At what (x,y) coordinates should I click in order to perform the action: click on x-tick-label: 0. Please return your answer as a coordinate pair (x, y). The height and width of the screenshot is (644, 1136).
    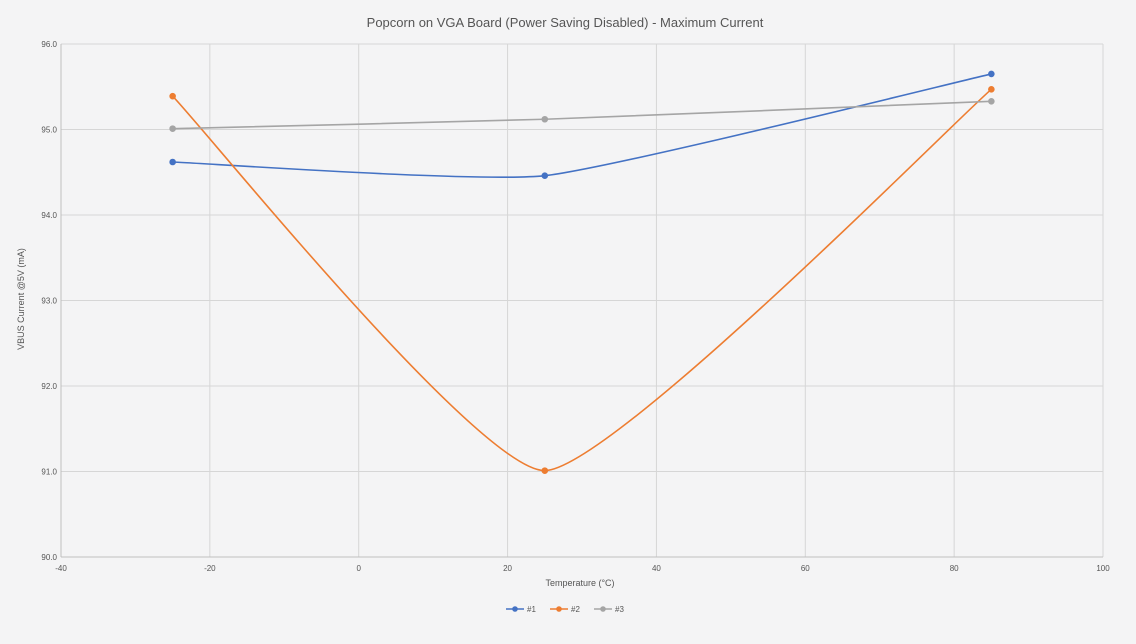
    Looking at the image, I should click on (358, 568).